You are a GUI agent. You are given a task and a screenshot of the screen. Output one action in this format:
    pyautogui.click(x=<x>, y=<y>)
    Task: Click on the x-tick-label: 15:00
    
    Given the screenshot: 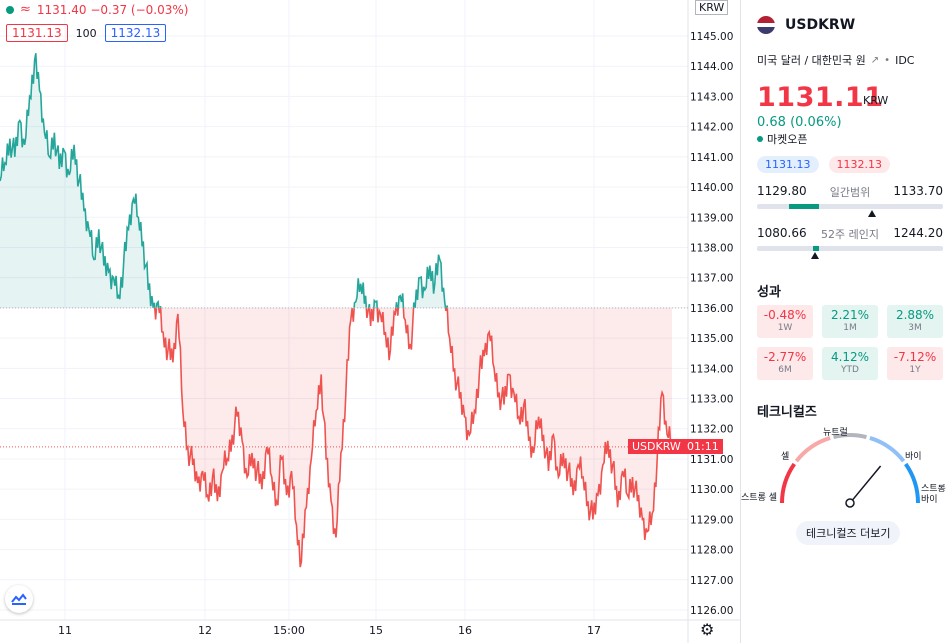 What is the action you would take?
    pyautogui.click(x=289, y=630)
    